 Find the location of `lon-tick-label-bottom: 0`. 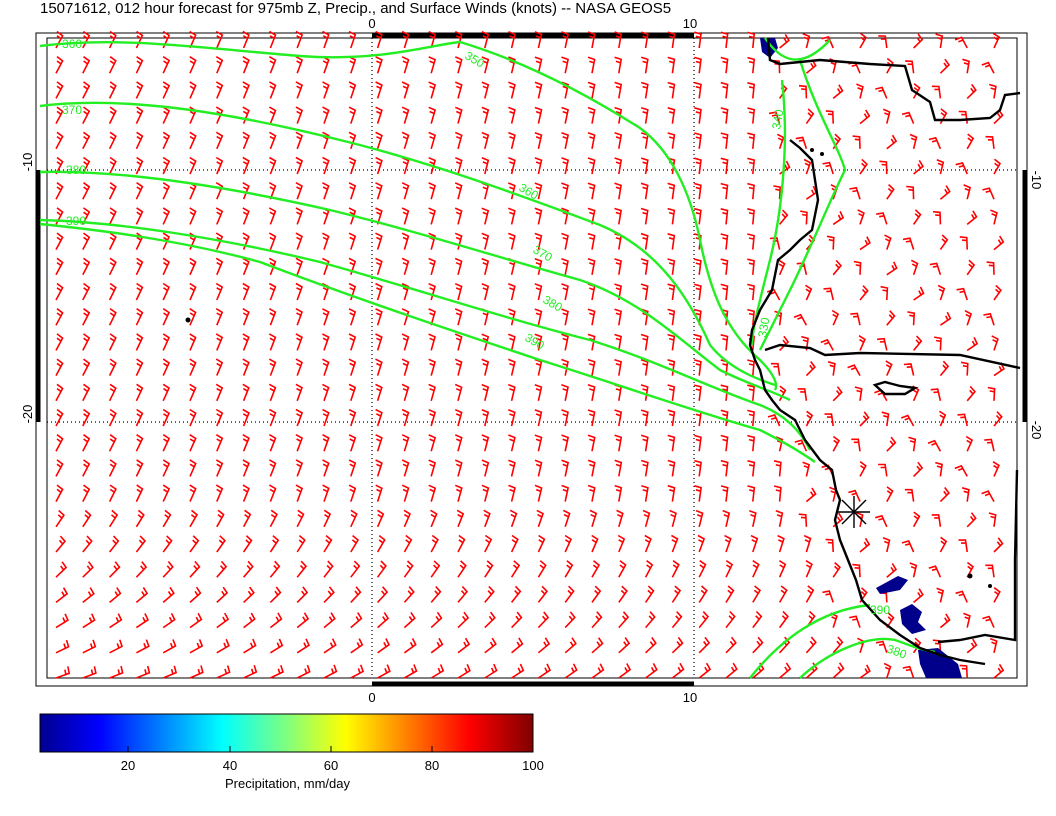

lon-tick-label-bottom: 0 is located at coordinates (371, 697).